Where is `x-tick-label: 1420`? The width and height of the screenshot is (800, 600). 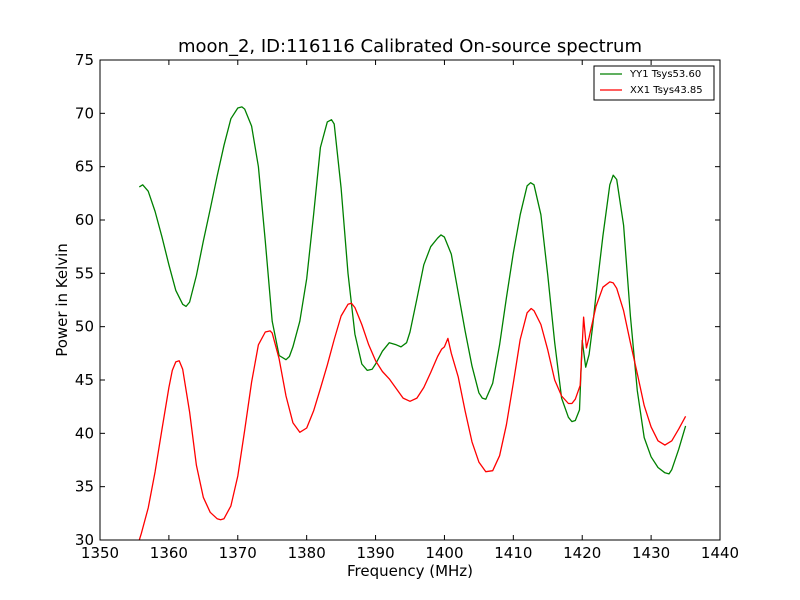
x-tick-label: 1420 is located at coordinates (582, 553).